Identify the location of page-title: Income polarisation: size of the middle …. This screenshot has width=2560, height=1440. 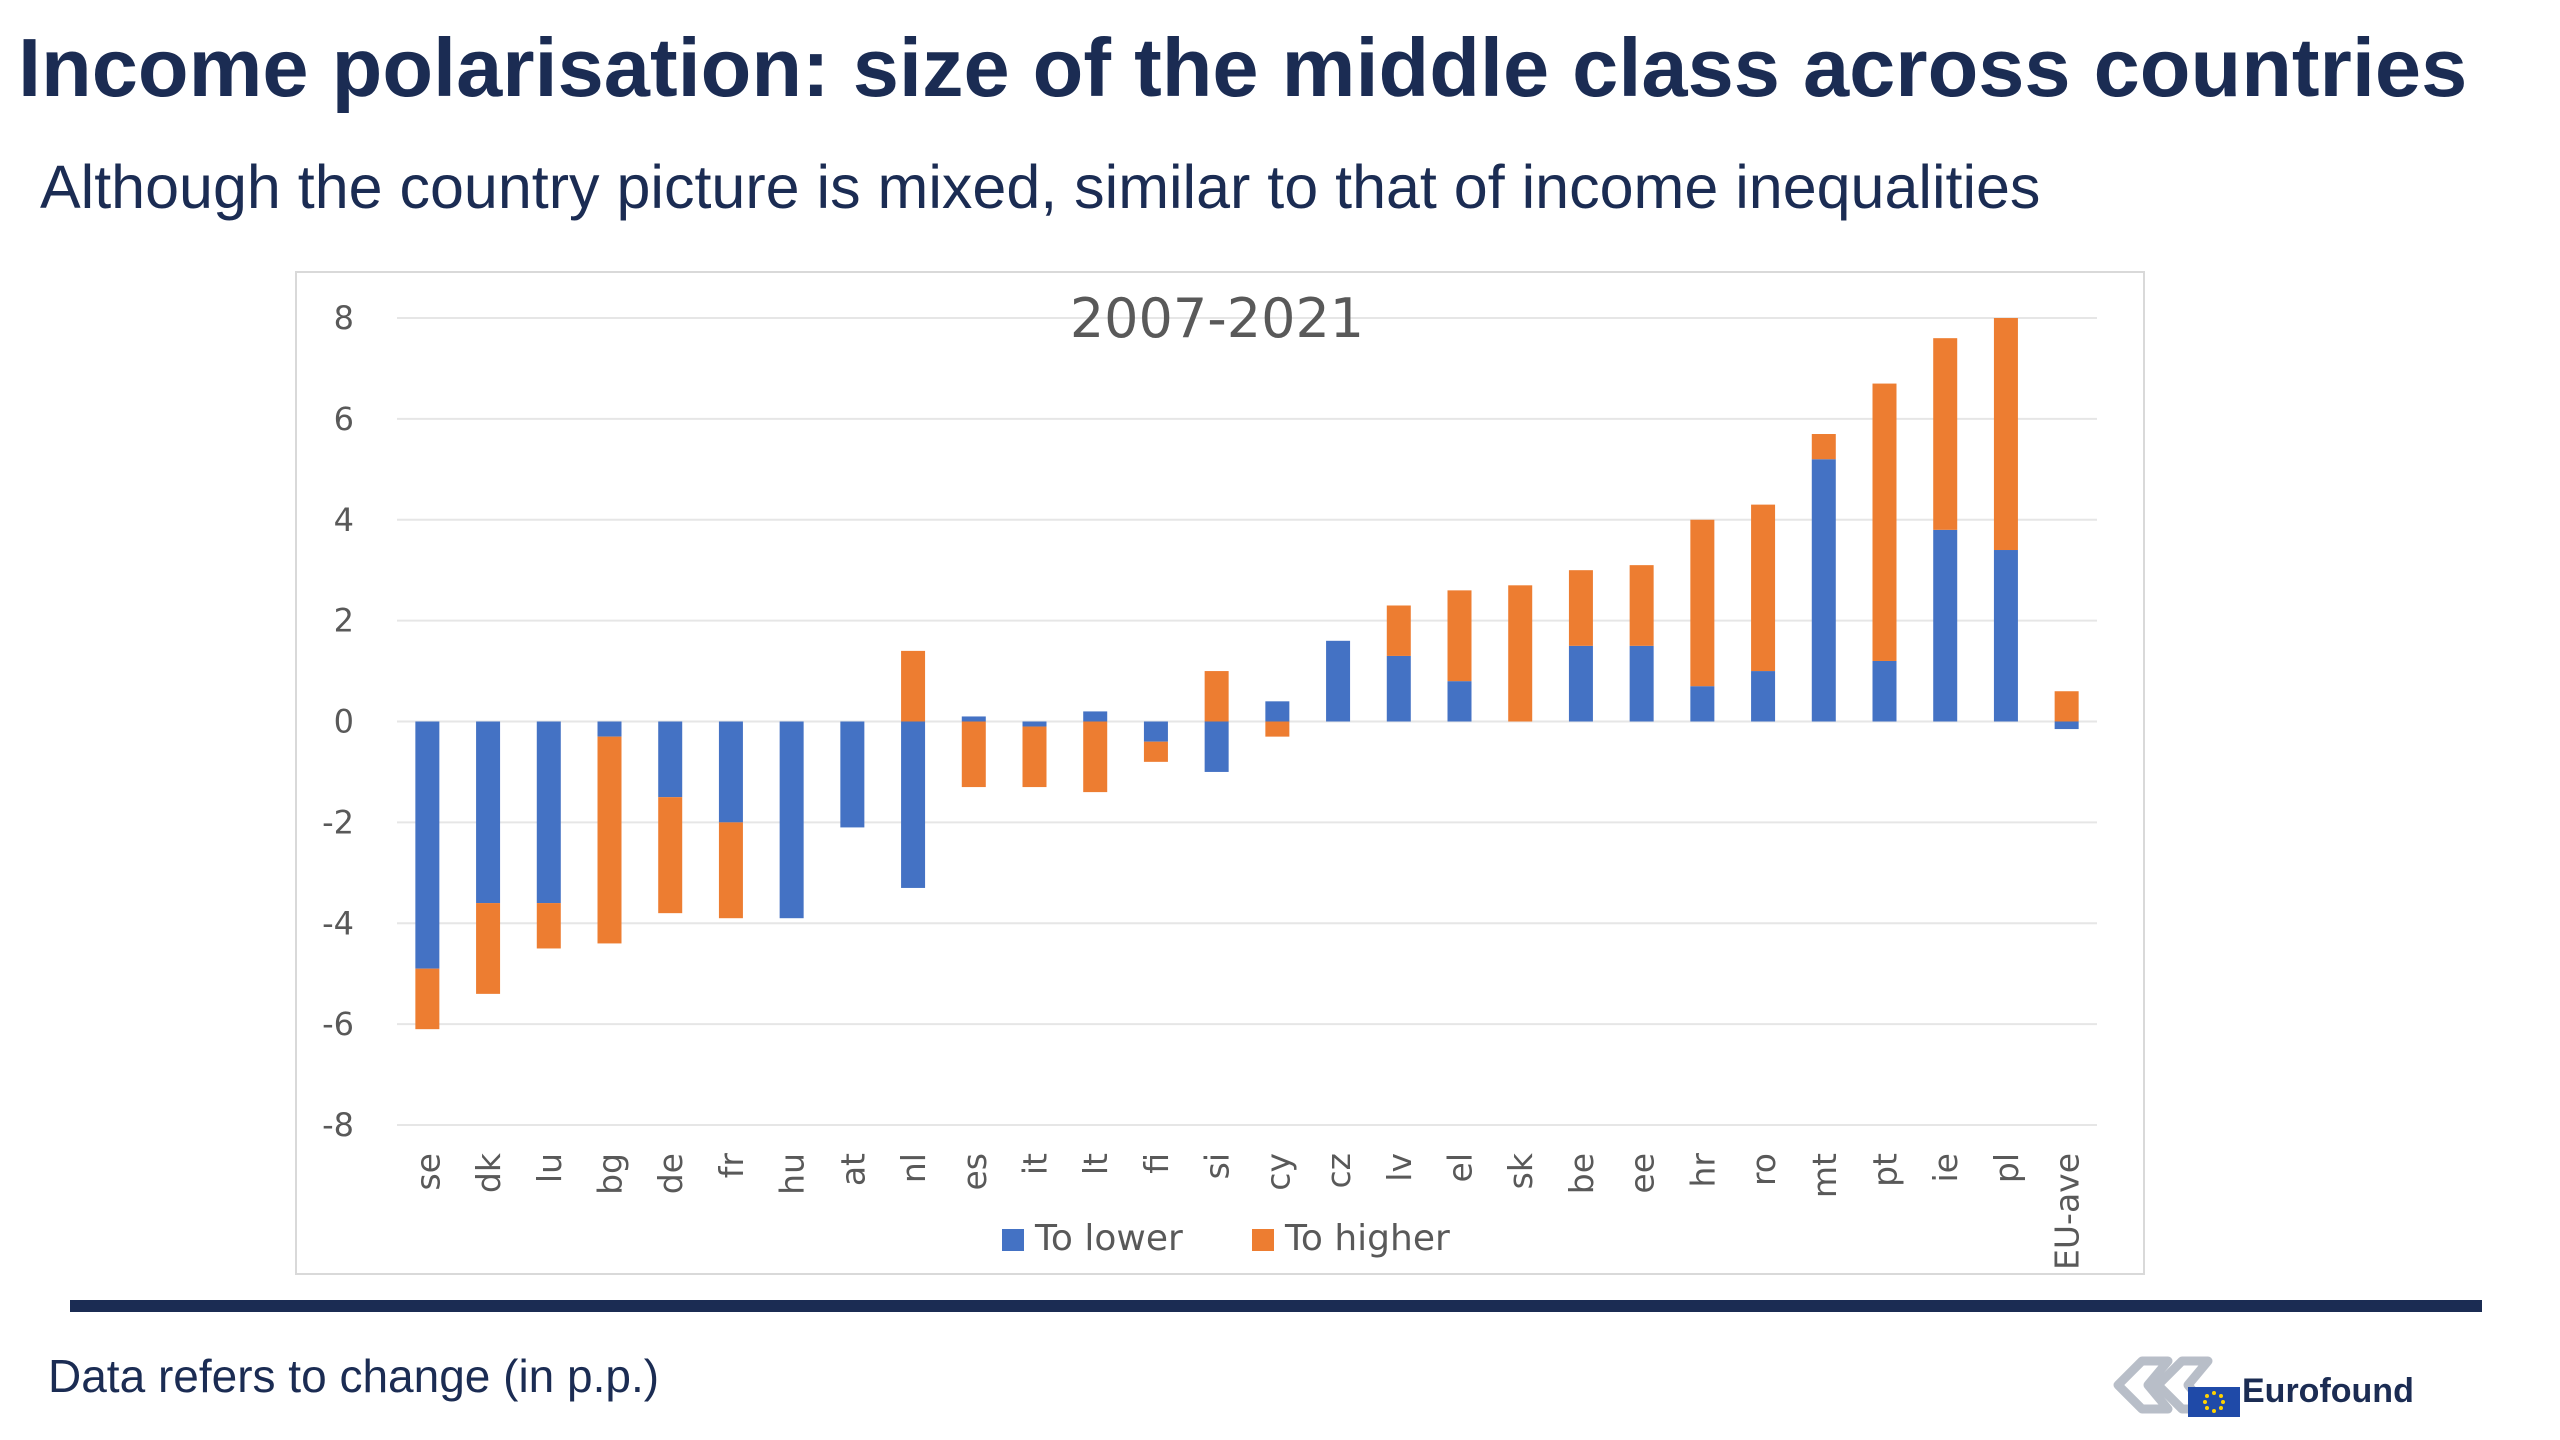
(1243, 67).